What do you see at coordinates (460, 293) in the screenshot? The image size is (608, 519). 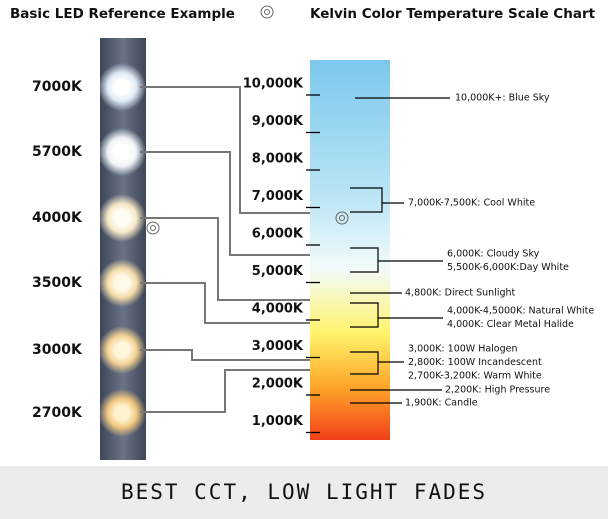 I see `annotation: 4,800K: Direct Sunlight` at bounding box center [460, 293].